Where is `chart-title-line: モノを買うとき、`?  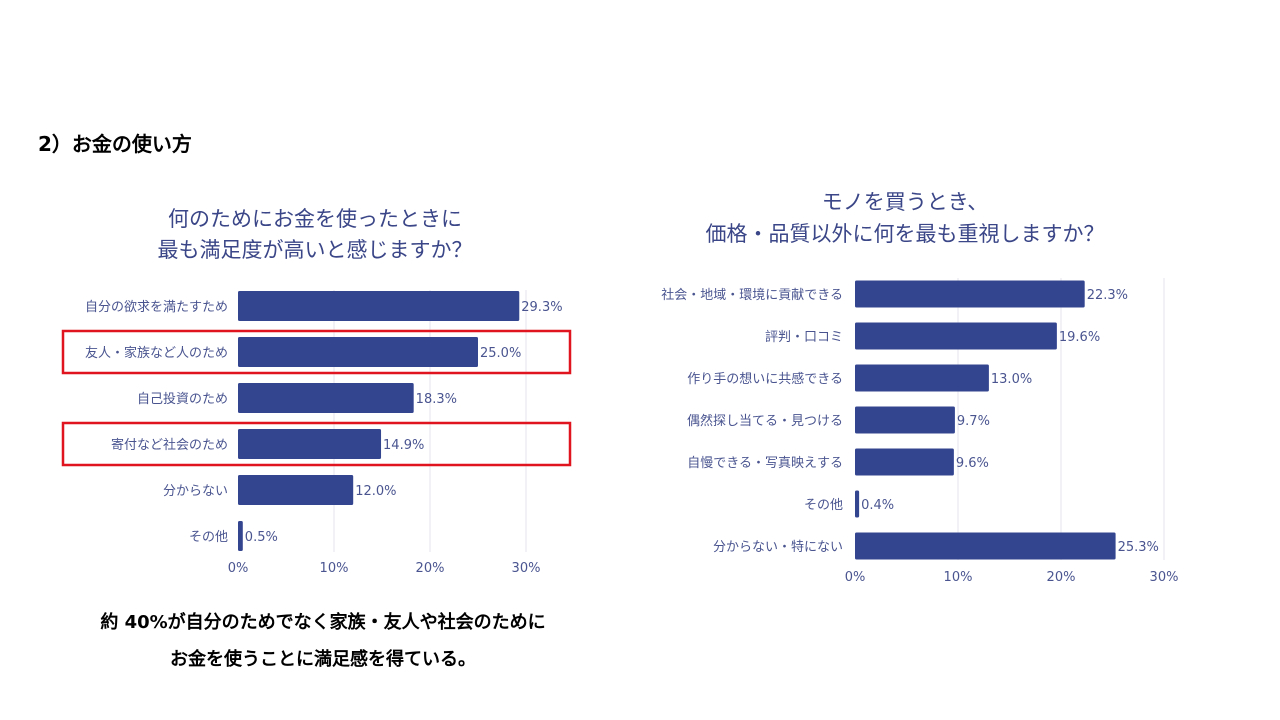 chart-title-line: モノを買うとき、 is located at coordinates (905, 202).